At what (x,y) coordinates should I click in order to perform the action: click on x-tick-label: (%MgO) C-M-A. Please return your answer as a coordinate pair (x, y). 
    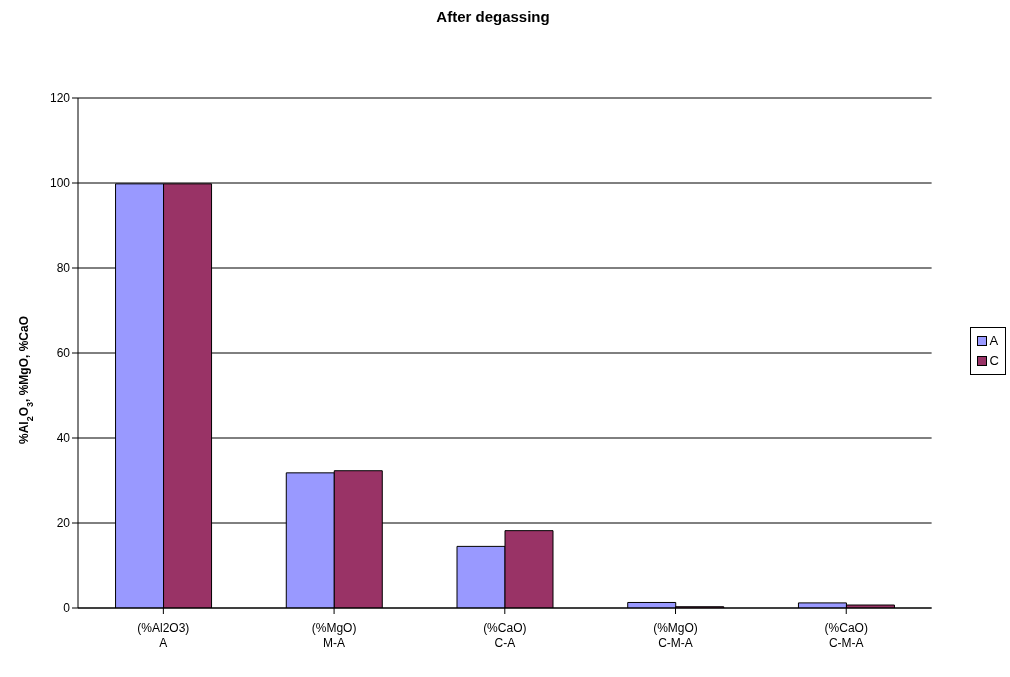
    Looking at the image, I should click on (675, 635).